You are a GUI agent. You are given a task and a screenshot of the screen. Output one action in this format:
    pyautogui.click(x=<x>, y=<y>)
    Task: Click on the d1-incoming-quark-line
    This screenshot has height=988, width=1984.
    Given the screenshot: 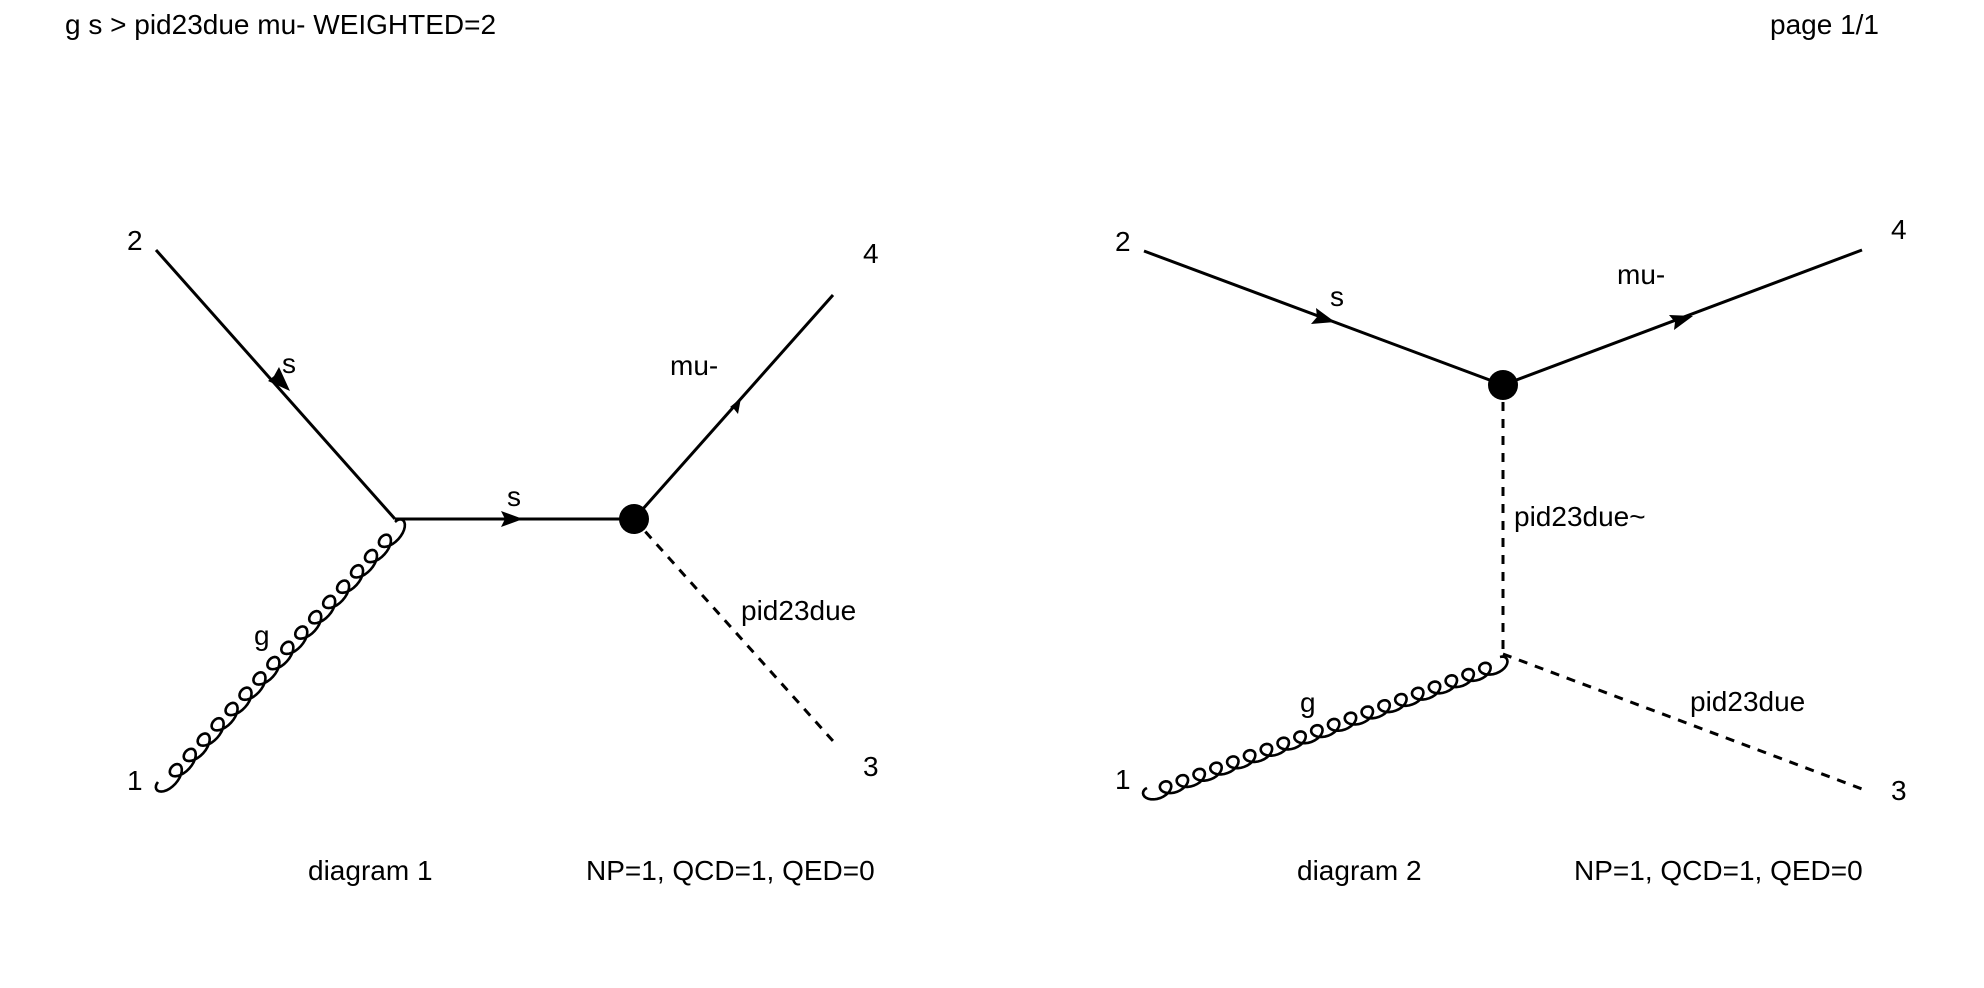 What is the action you would take?
    pyautogui.click(x=275, y=384)
    